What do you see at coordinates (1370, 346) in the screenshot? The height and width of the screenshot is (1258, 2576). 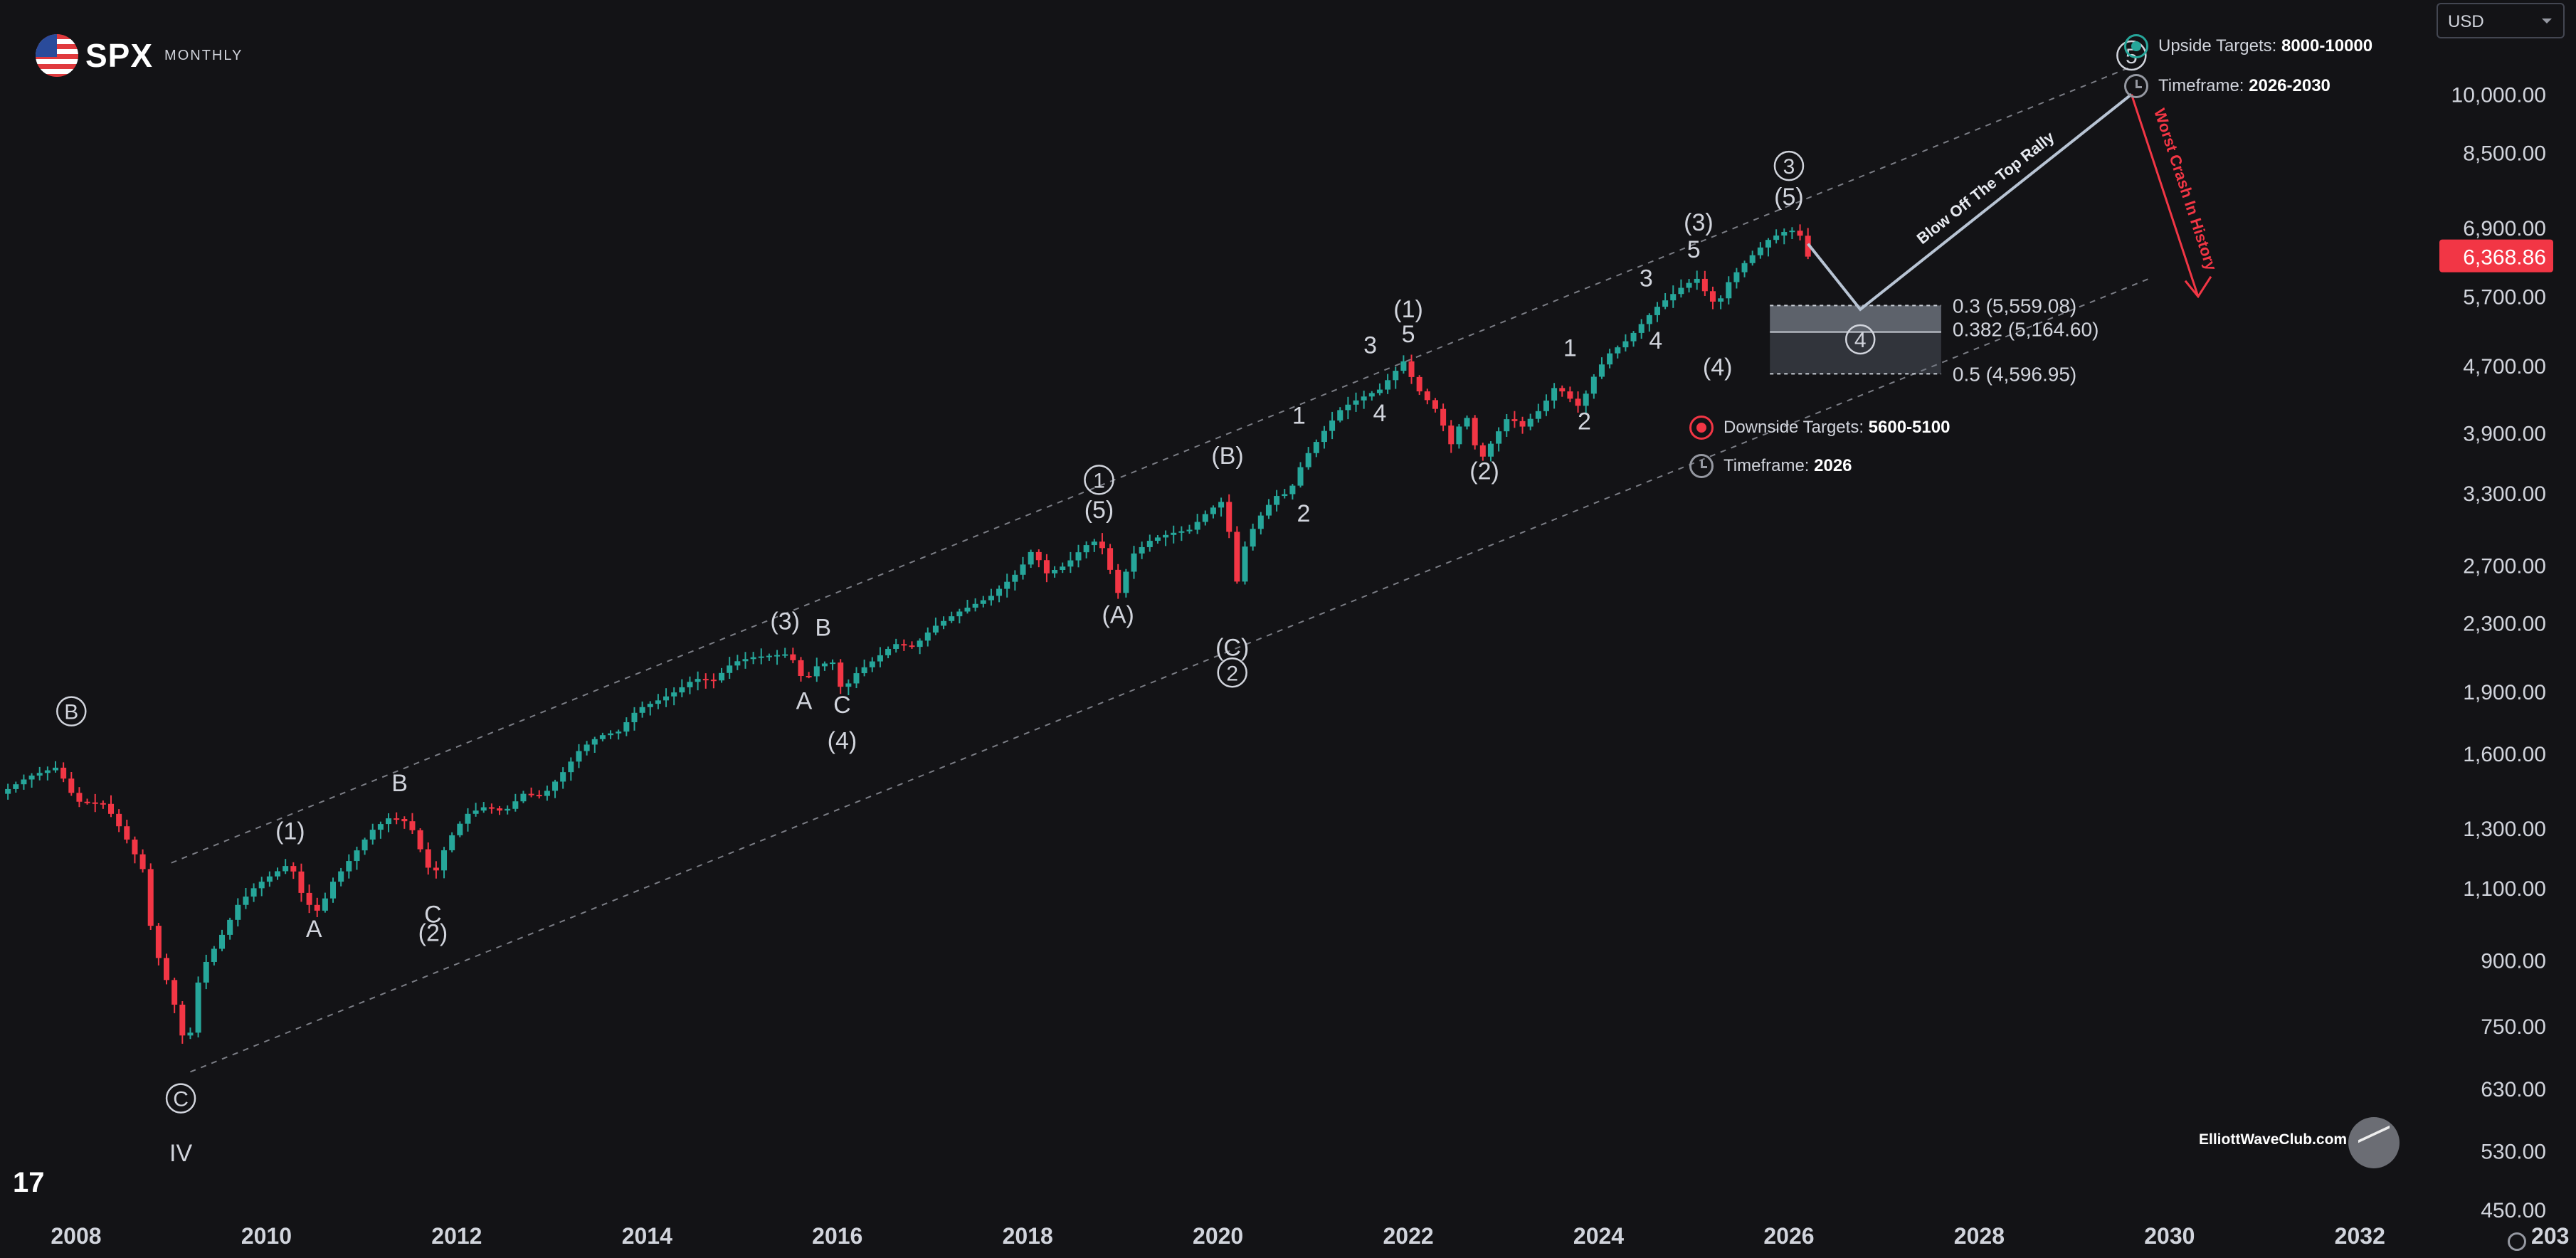 I see `wave-label: 3` at bounding box center [1370, 346].